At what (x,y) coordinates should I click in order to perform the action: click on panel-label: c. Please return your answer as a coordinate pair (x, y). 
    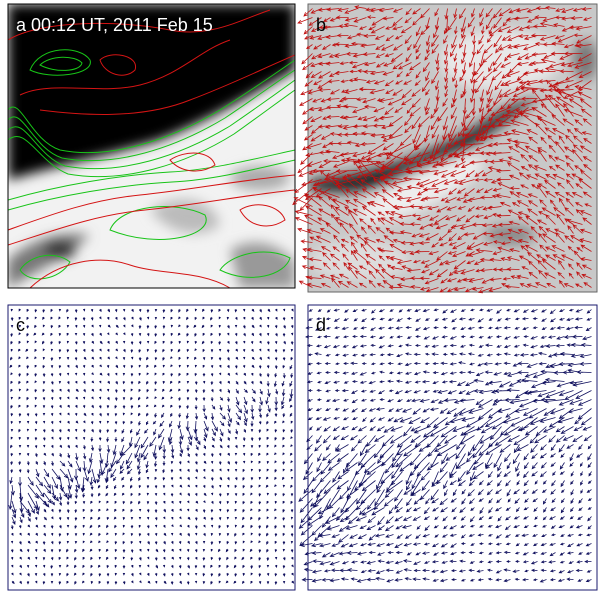
    Looking at the image, I should click on (20, 325).